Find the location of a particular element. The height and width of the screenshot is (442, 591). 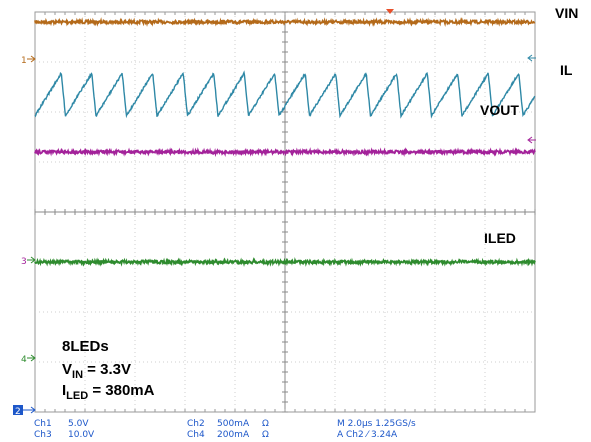

svg-text: 4 is located at coordinates (24, 360).